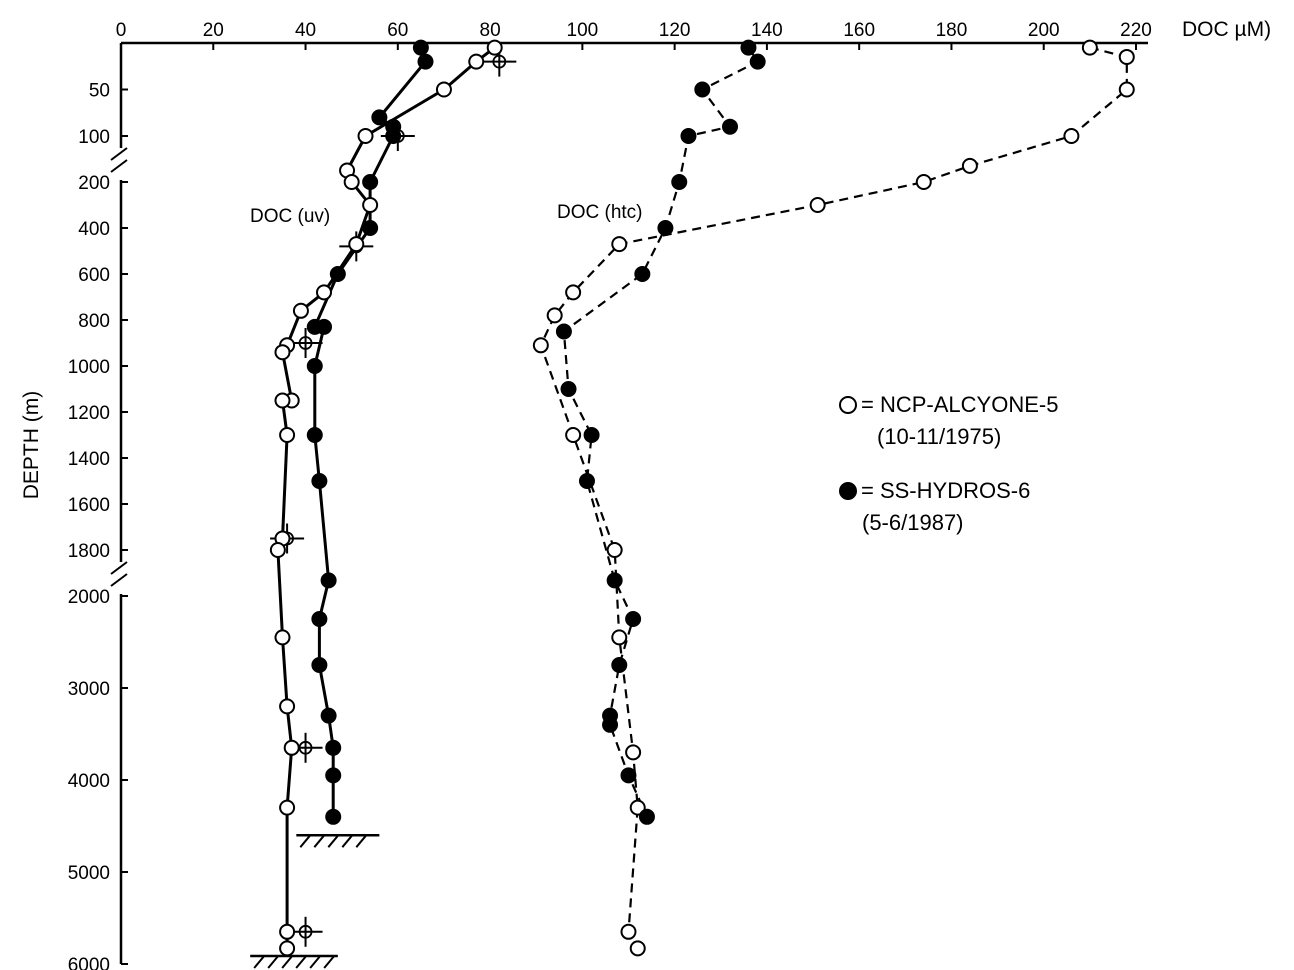 The height and width of the screenshot is (970, 1294). What do you see at coordinates (767, 30) in the screenshot?
I see `x-tick-label: 140` at bounding box center [767, 30].